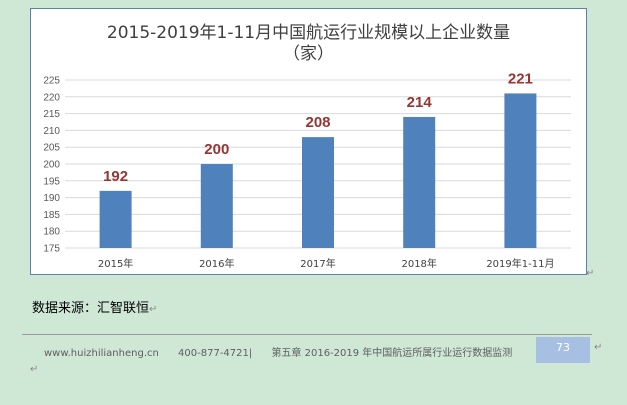  I want to click on x-tick-label: 2019年1-11月, so click(520, 263).